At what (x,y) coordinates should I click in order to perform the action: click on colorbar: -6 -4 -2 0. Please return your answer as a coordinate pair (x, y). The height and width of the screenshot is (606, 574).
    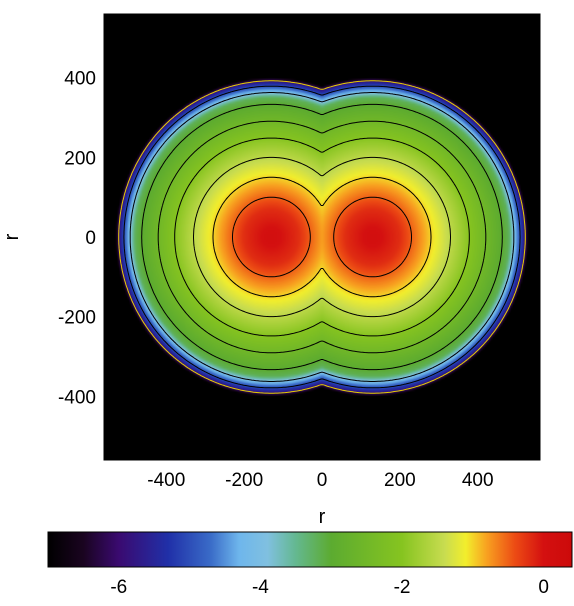
    Looking at the image, I should click on (310, 564).